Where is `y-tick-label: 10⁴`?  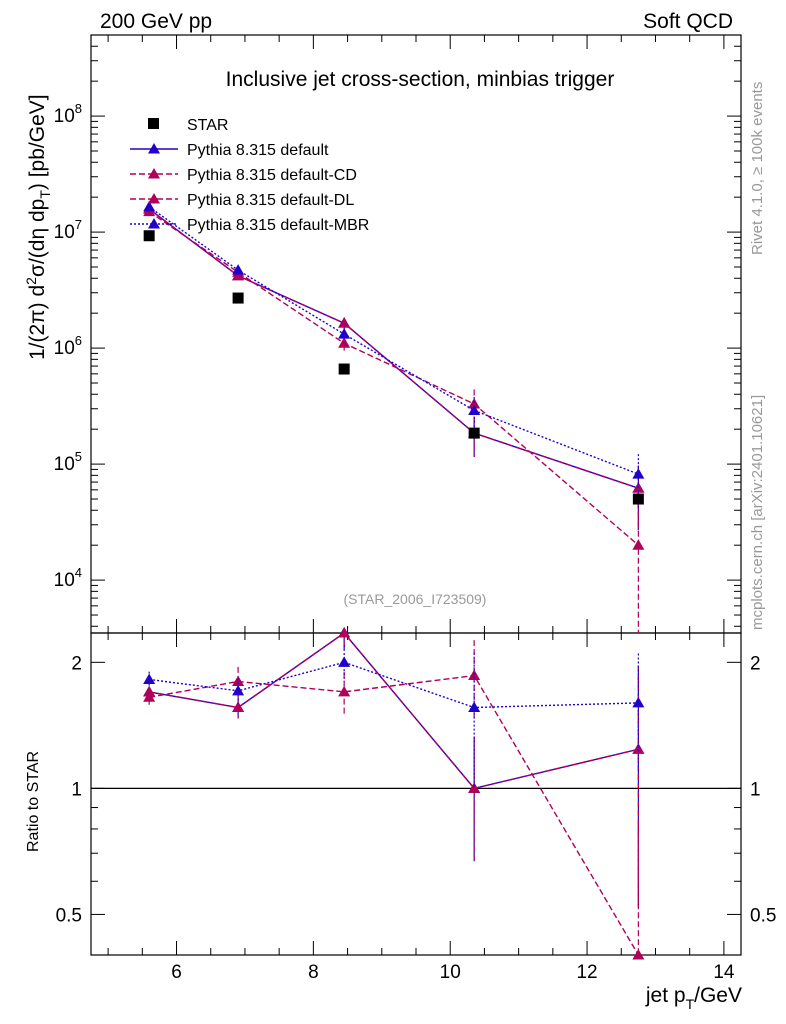 y-tick-label: 10⁴ is located at coordinates (68, 578).